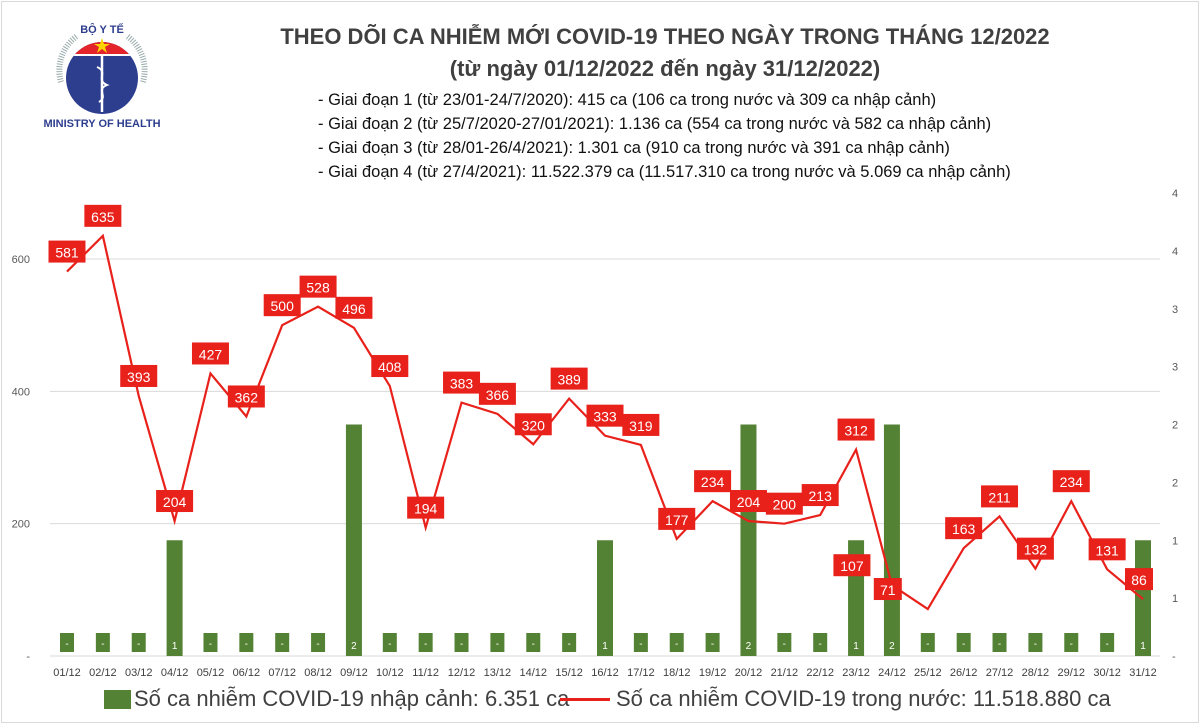 The height and width of the screenshot is (724, 1200). I want to click on logo-top-text: BỘ Y TẾ, so click(102, 29).